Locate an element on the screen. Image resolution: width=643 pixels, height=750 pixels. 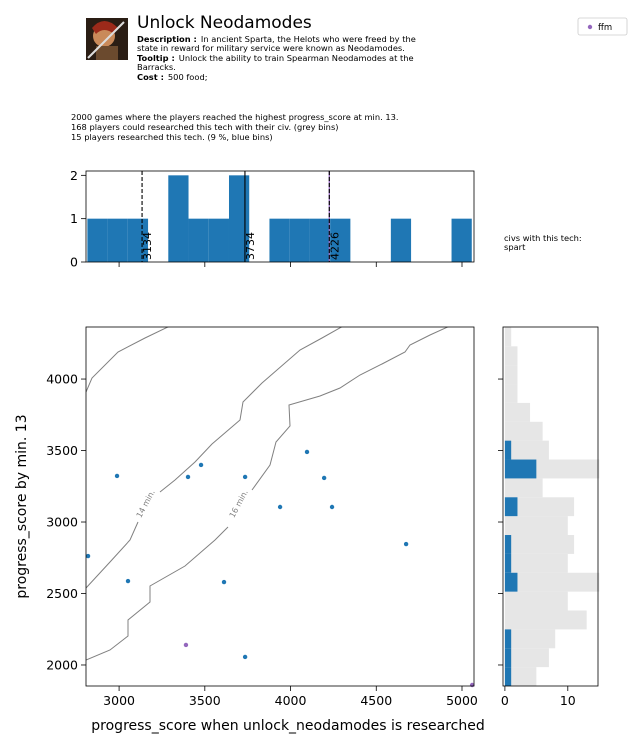
marker-label: 4226 is located at coordinates (334, 246).